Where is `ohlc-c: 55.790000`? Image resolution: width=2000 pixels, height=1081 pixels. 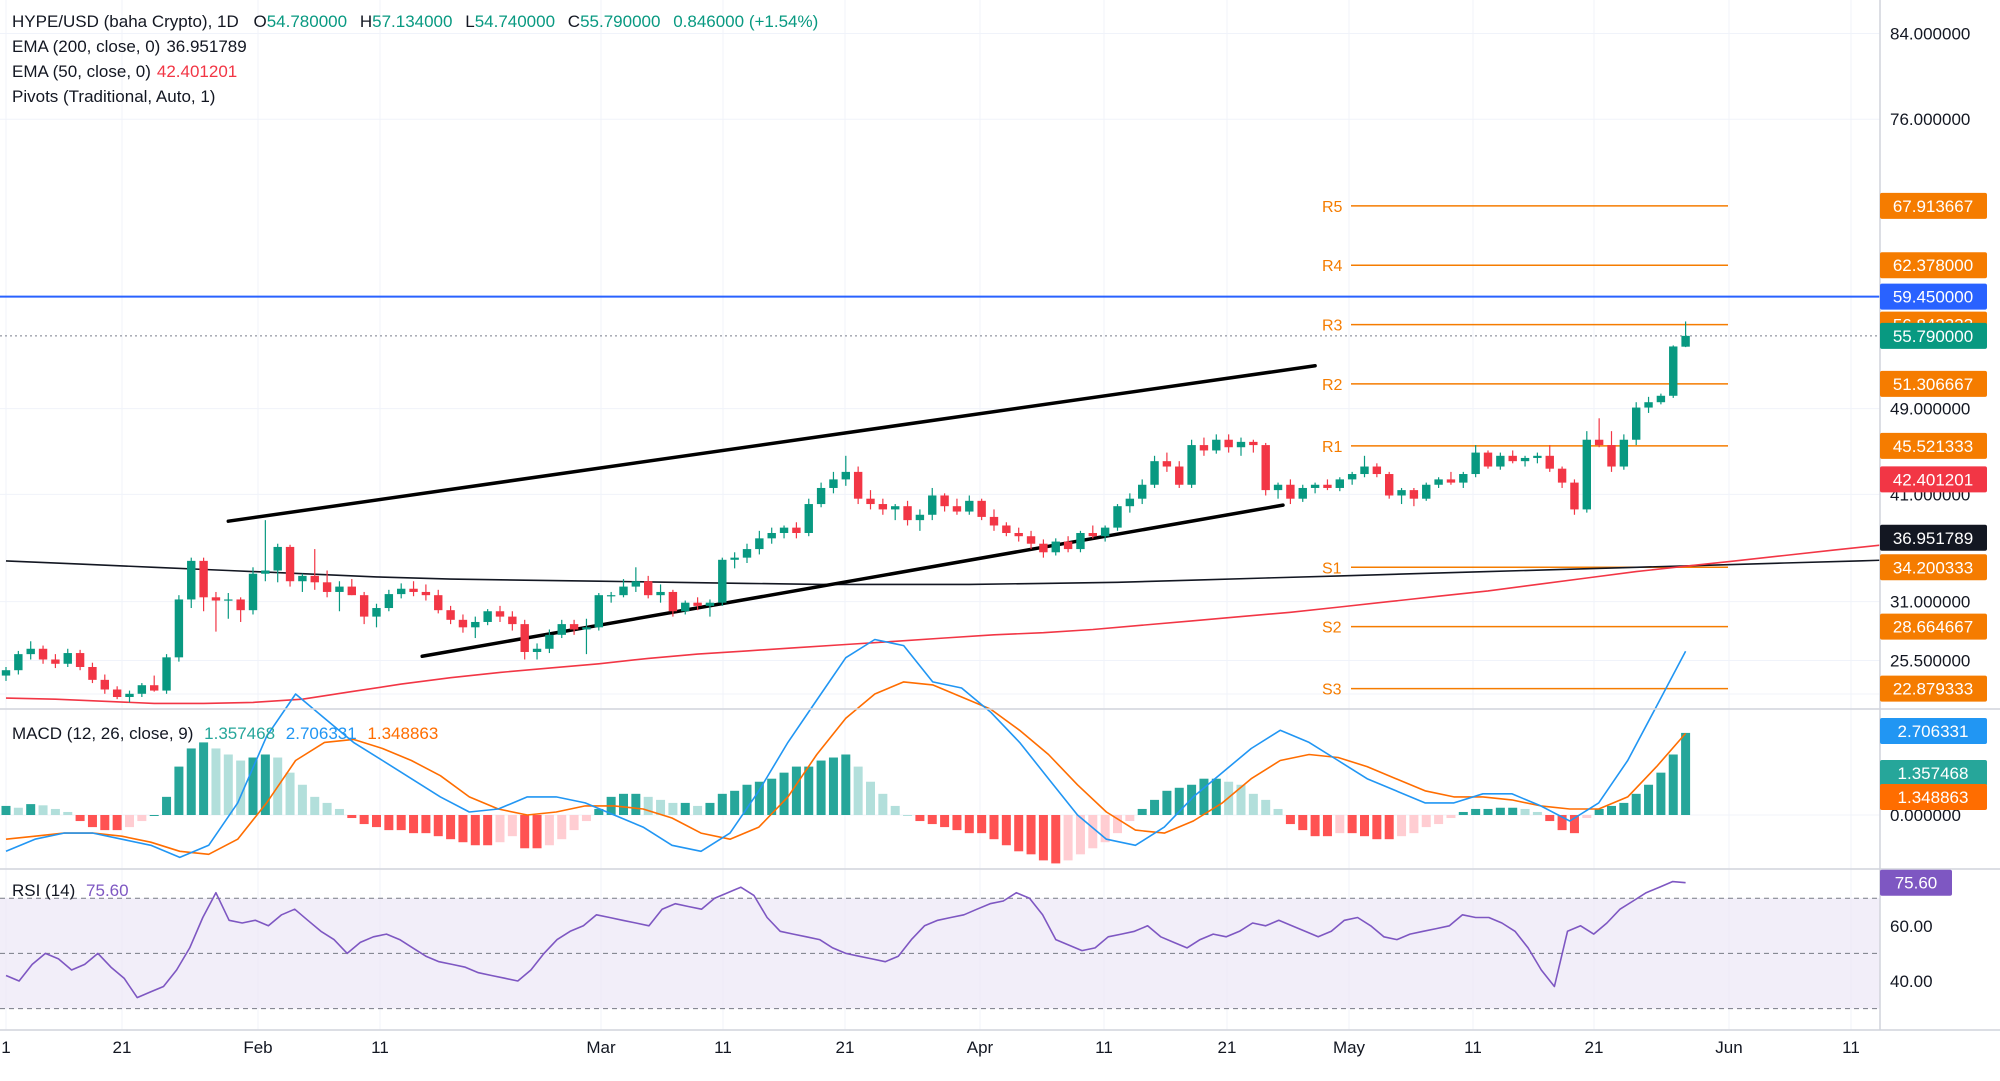
ohlc-c: 55.790000 is located at coordinates (620, 21).